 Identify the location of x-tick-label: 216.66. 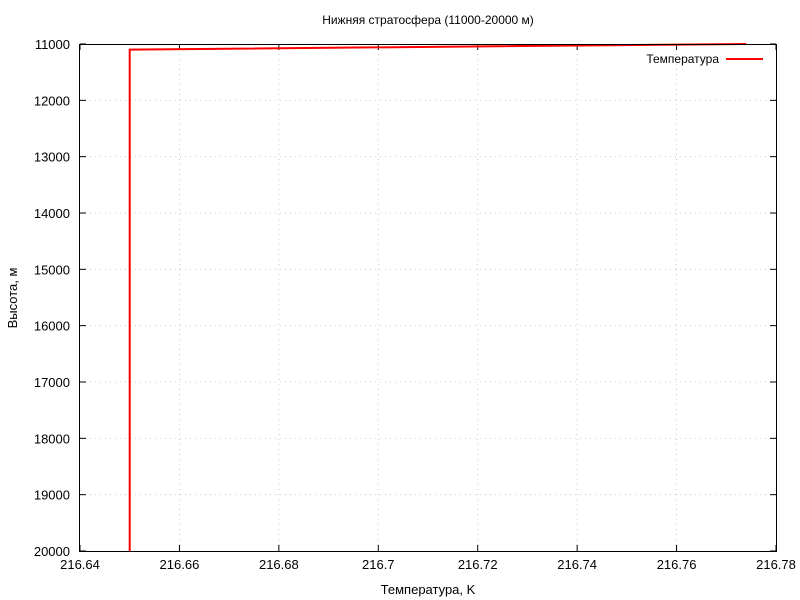
(180, 564).